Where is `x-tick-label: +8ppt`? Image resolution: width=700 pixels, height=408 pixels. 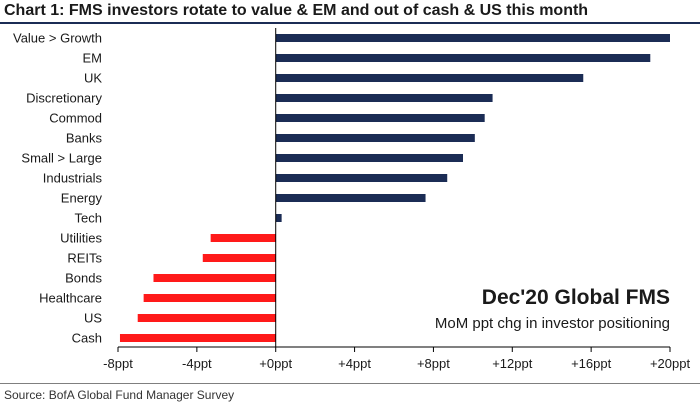
x-tick-label: +8ppt is located at coordinates (433, 363).